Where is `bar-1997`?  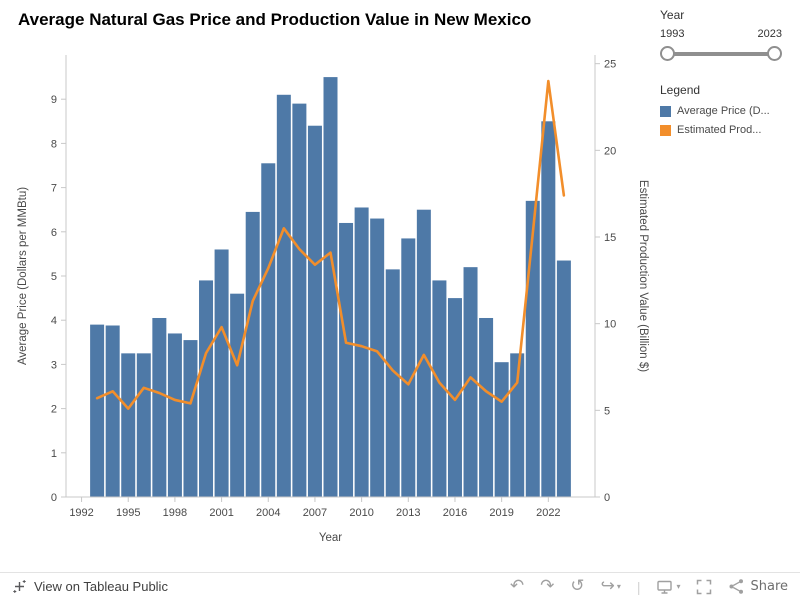
bar-1997 is located at coordinates (159, 407).